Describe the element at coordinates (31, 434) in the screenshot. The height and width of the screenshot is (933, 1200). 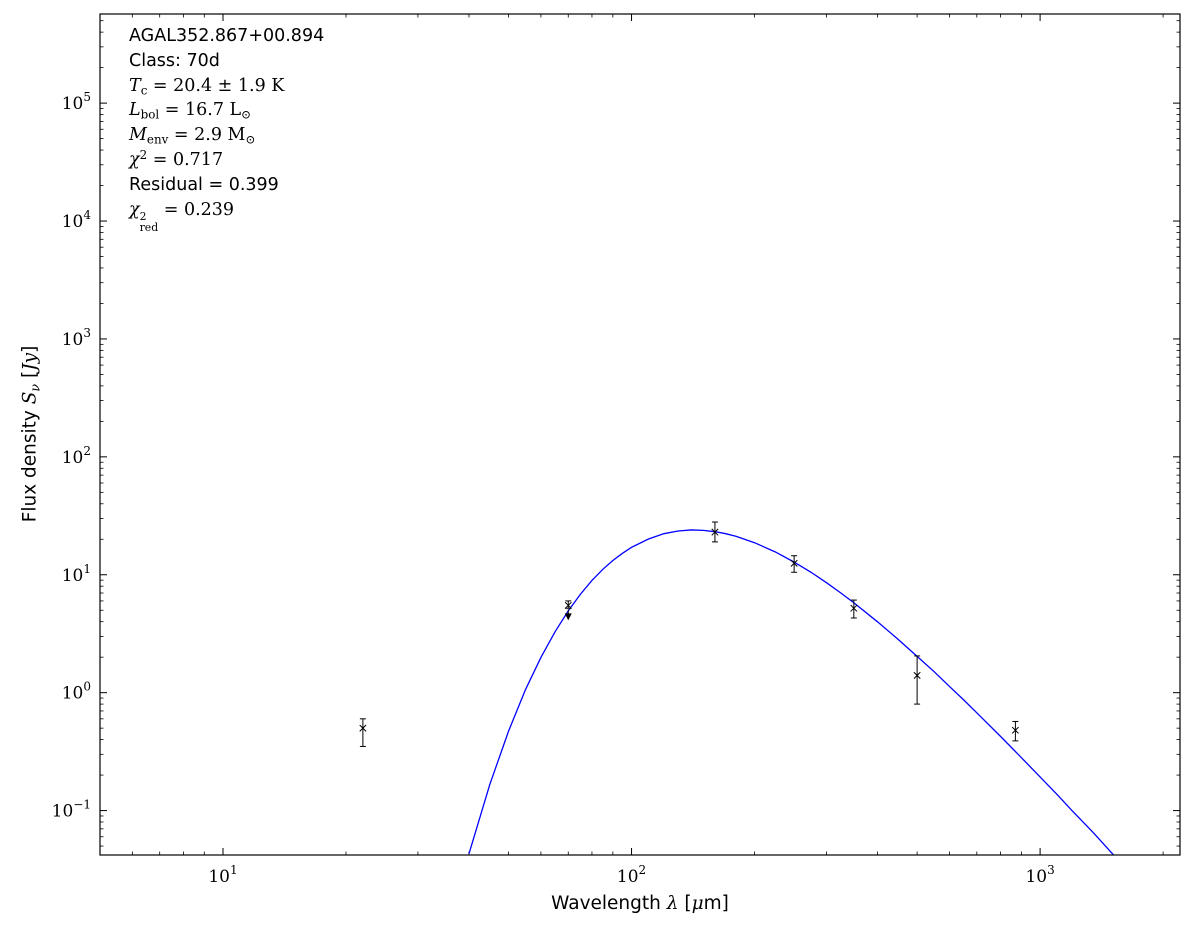
I see `y-axis-label: Flux density Sν [Jy]` at that location.